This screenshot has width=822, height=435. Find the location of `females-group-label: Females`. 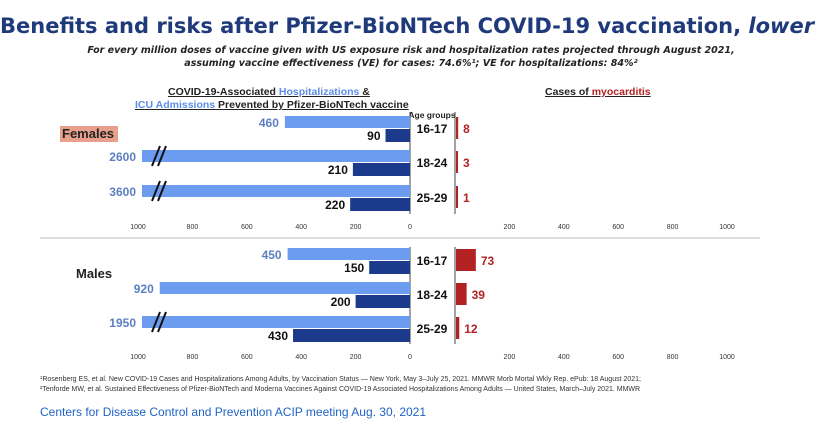

females-group-label: Females is located at coordinates (88, 133).